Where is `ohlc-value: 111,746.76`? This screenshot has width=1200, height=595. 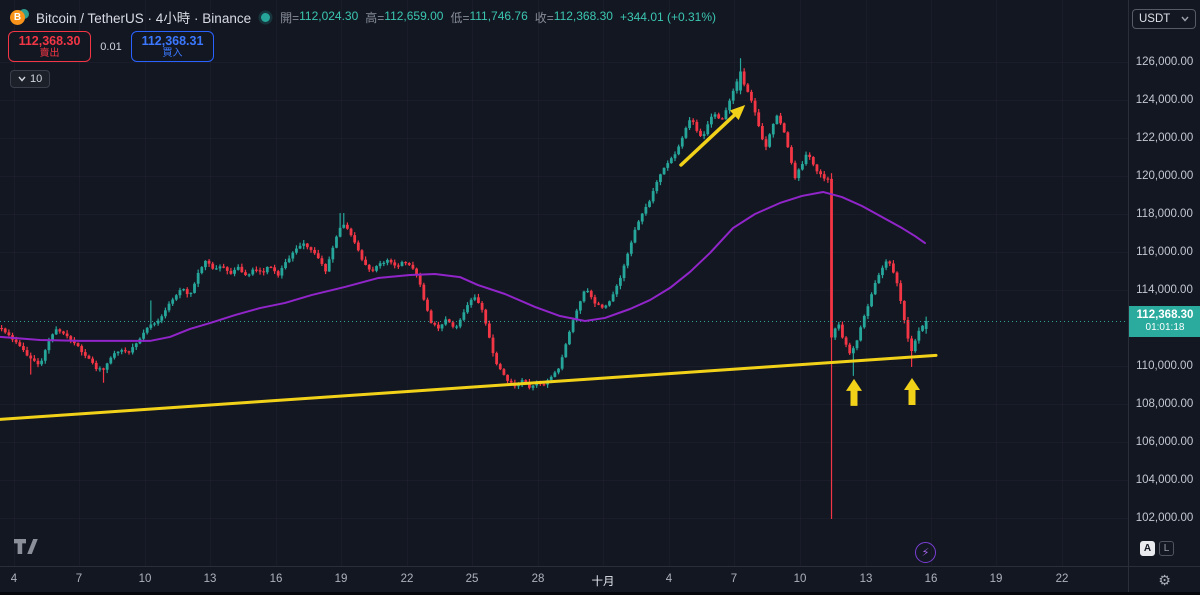 ohlc-value: 111,746.76 is located at coordinates (498, 15).